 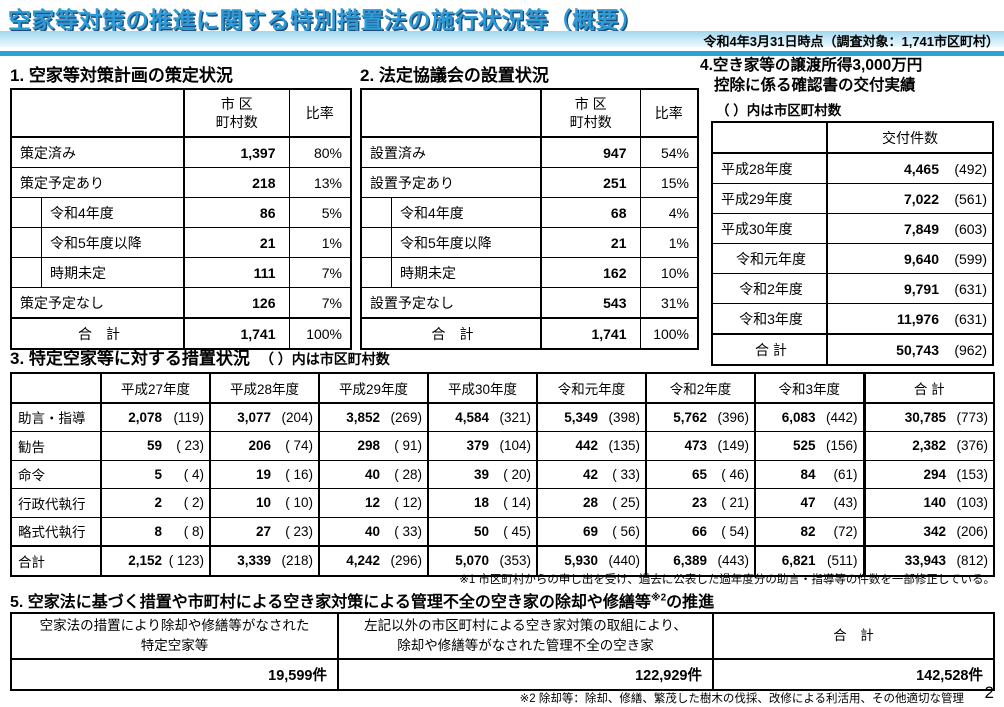 I want to click on municipality-paren: ( 25), so click(x=626, y=503).